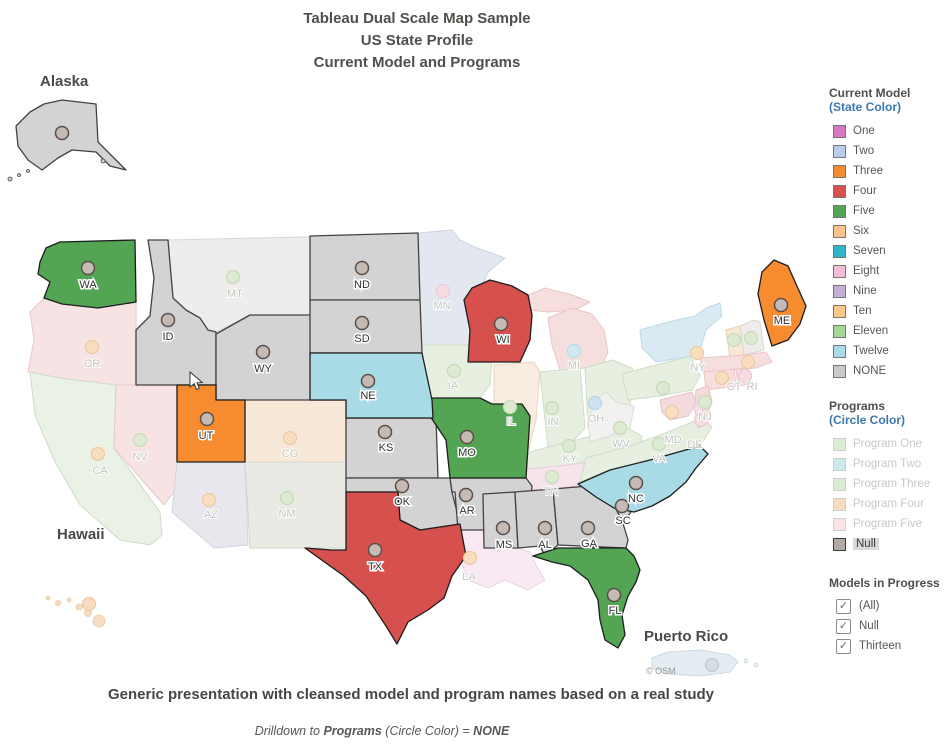 Image resolution: width=945 pixels, height=756 pixels. What do you see at coordinates (82, 341) in the screenshot?
I see `state-or` at bounding box center [82, 341].